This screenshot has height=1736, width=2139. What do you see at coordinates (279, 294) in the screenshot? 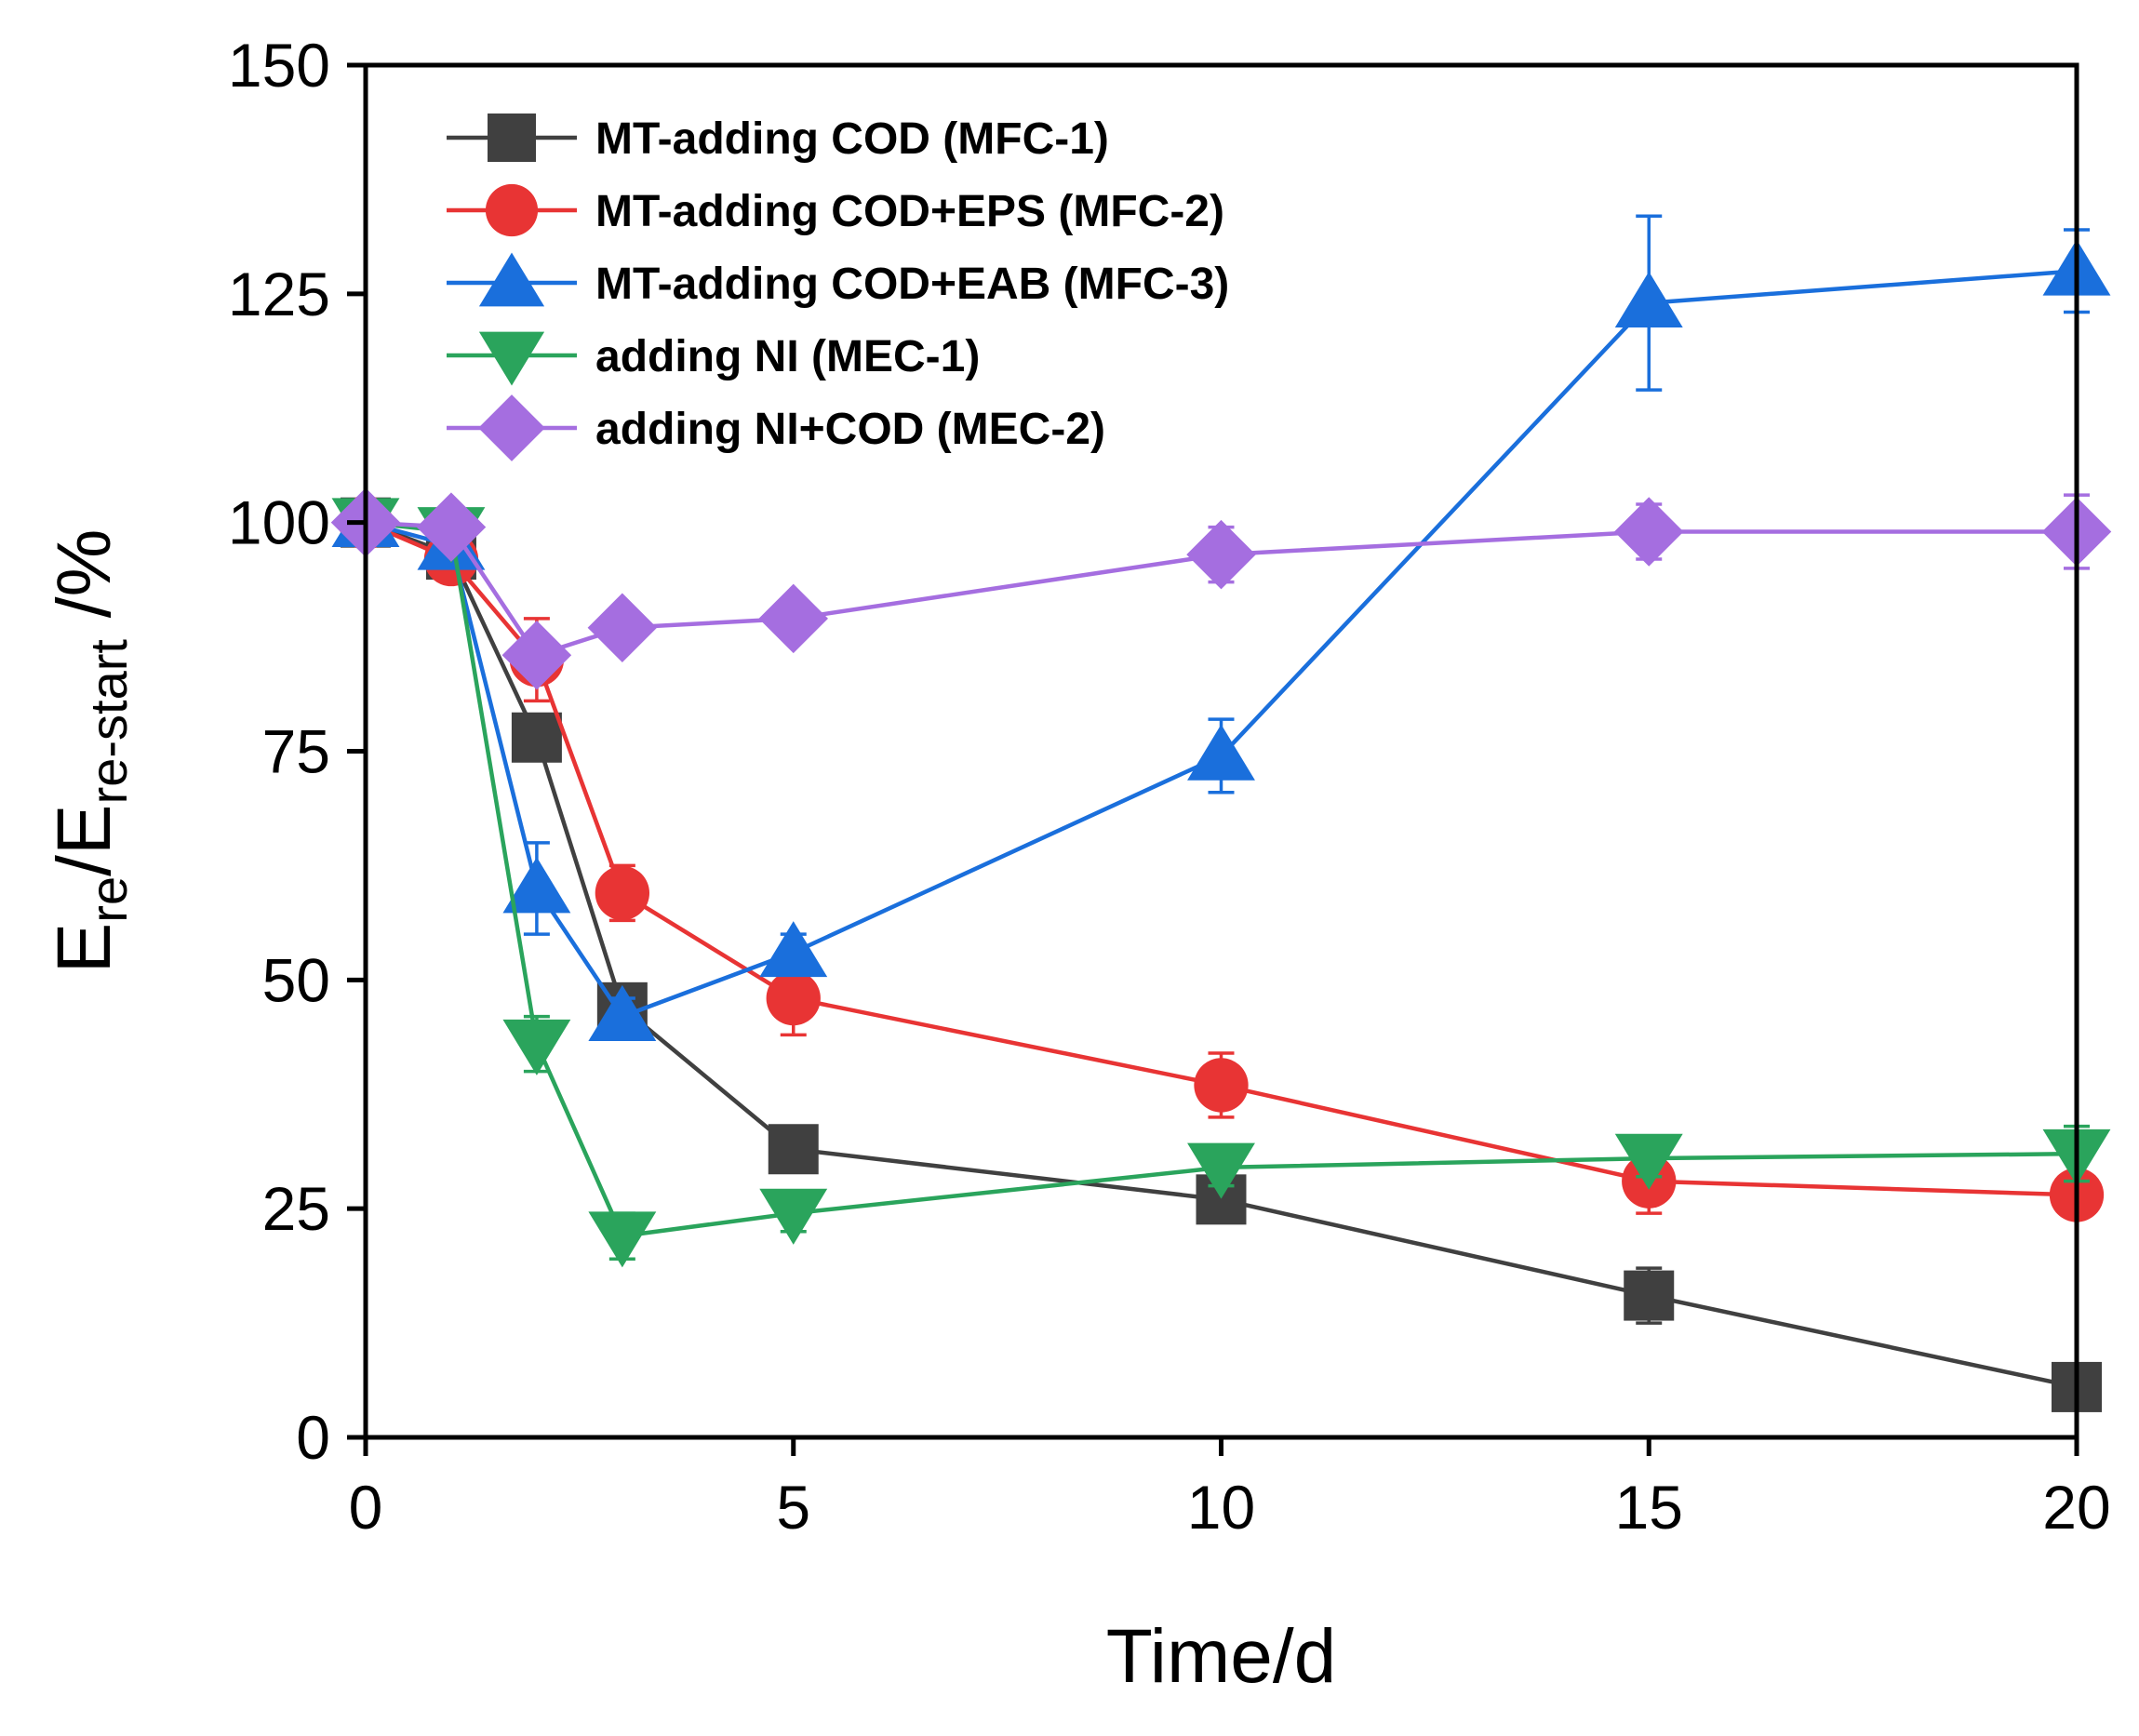
I see `y-tick-label: 125` at bounding box center [279, 294].